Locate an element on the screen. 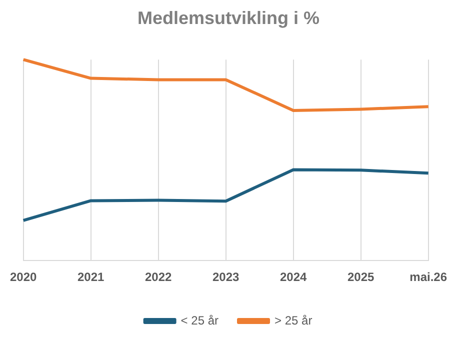  x-tick-label: 2025 is located at coordinates (360, 277).